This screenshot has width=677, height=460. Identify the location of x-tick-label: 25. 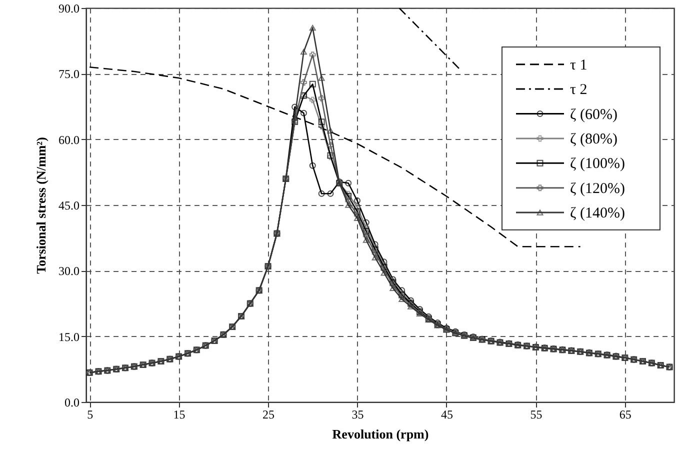
(268, 415).